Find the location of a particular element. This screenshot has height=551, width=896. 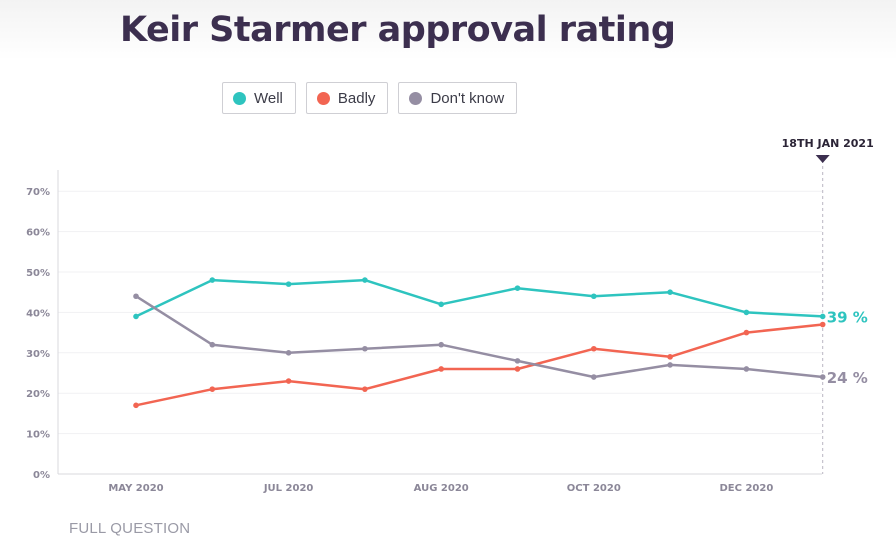

chart-title: Keir Starmer approval rating is located at coordinates (398, 30).